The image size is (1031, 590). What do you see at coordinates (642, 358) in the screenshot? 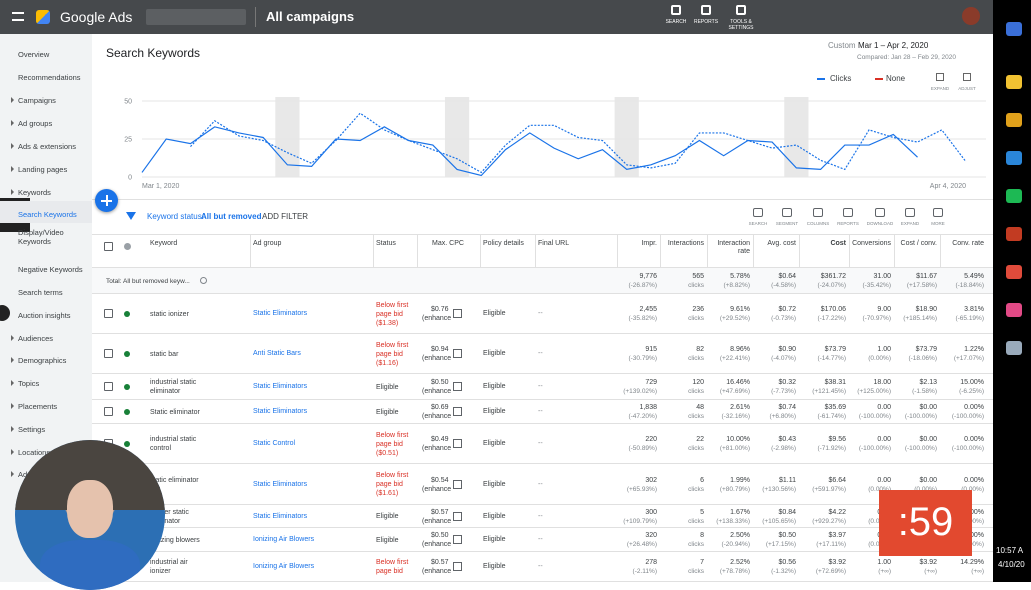
I see `metric-change: (-30.79%)` at bounding box center [642, 358].